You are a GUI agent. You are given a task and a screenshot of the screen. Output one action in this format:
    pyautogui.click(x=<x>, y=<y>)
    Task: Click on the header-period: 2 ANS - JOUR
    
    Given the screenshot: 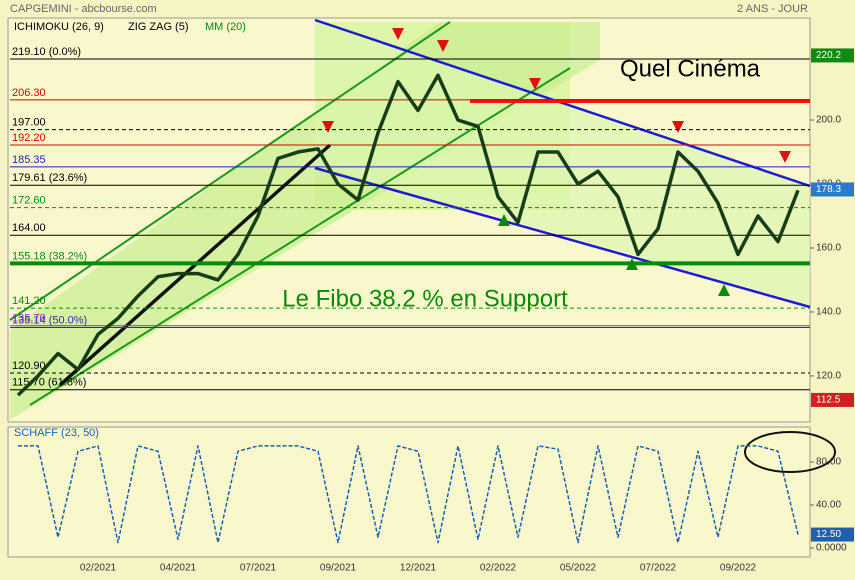 What is the action you would take?
    pyautogui.click(x=772, y=9)
    